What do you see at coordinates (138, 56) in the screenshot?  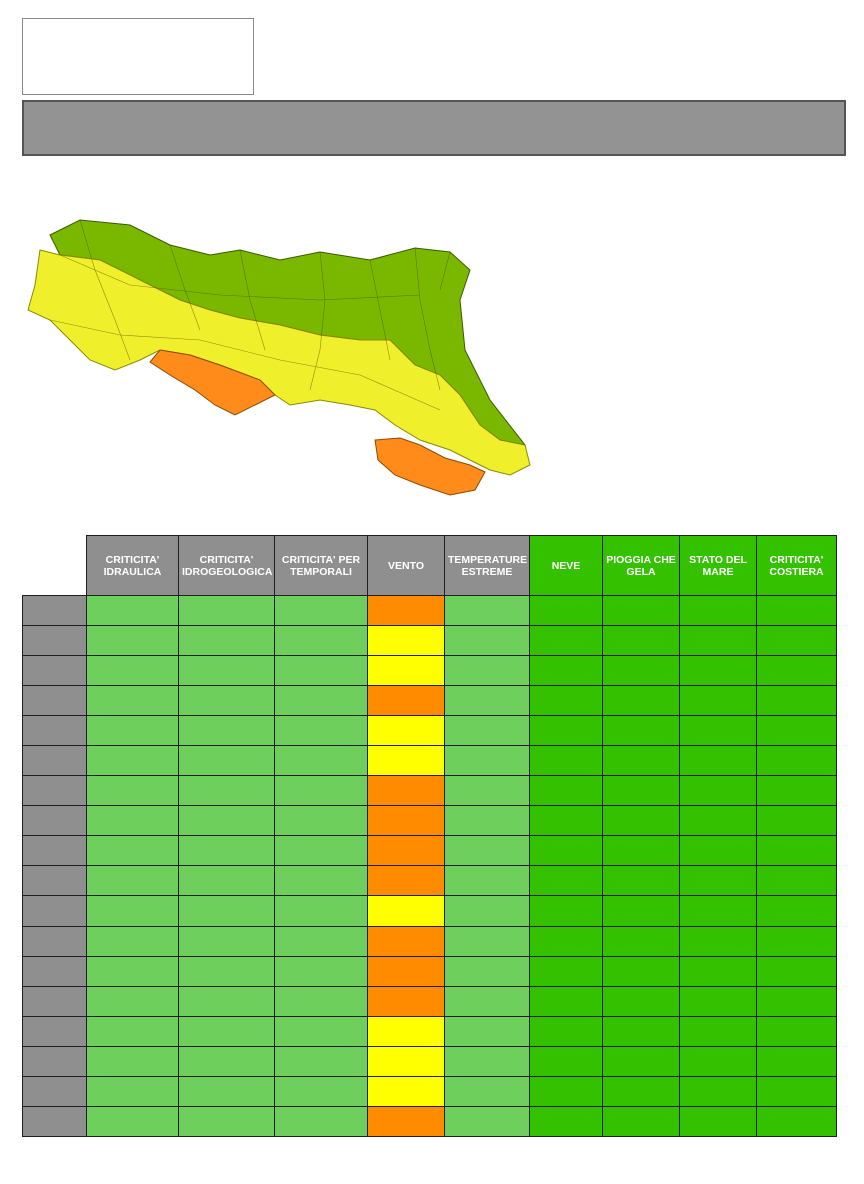 I see `logo-box` at bounding box center [138, 56].